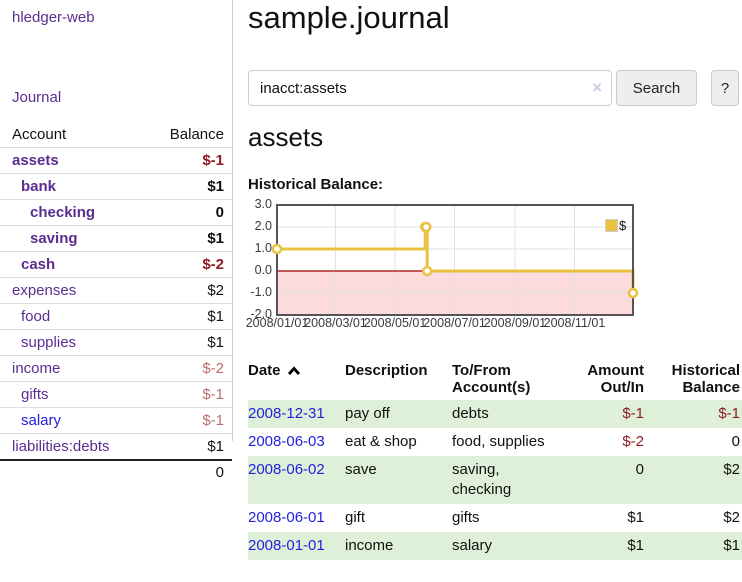 Image resolution: width=742 pixels, height=582 pixels. Describe the element at coordinates (355, 517) in the screenshot. I see `transaction-description: gift` at that location.